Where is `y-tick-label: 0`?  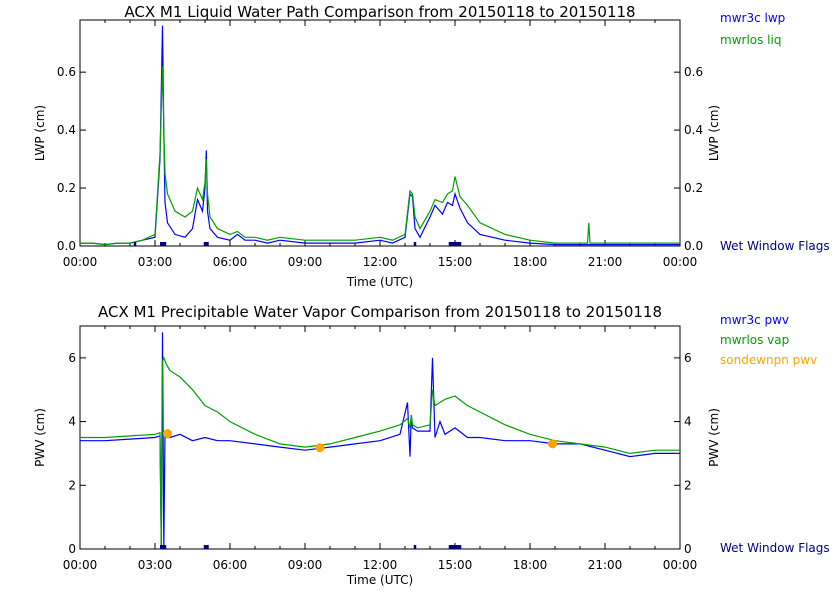 y-tick-label: 0 is located at coordinates (72, 549).